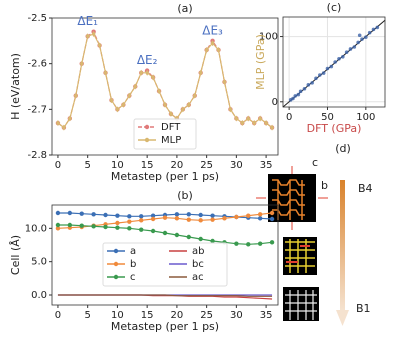 This screenshot has width=415, height=344. Describe the element at coordinates (184, 8) in the screenshot. I see `panel-title: (a)` at that location.